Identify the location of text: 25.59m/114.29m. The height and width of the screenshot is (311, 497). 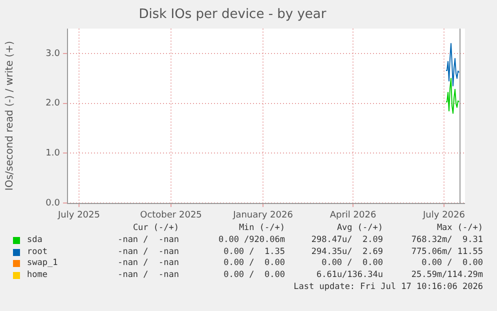
(447, 275).